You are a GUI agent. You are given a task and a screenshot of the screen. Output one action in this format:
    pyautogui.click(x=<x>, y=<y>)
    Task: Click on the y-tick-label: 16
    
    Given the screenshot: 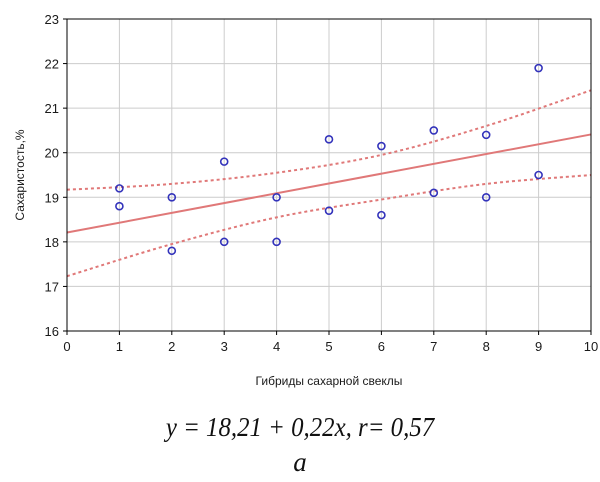 What is the action you would take?
    pyautogui.click(x=52, y=331)
    